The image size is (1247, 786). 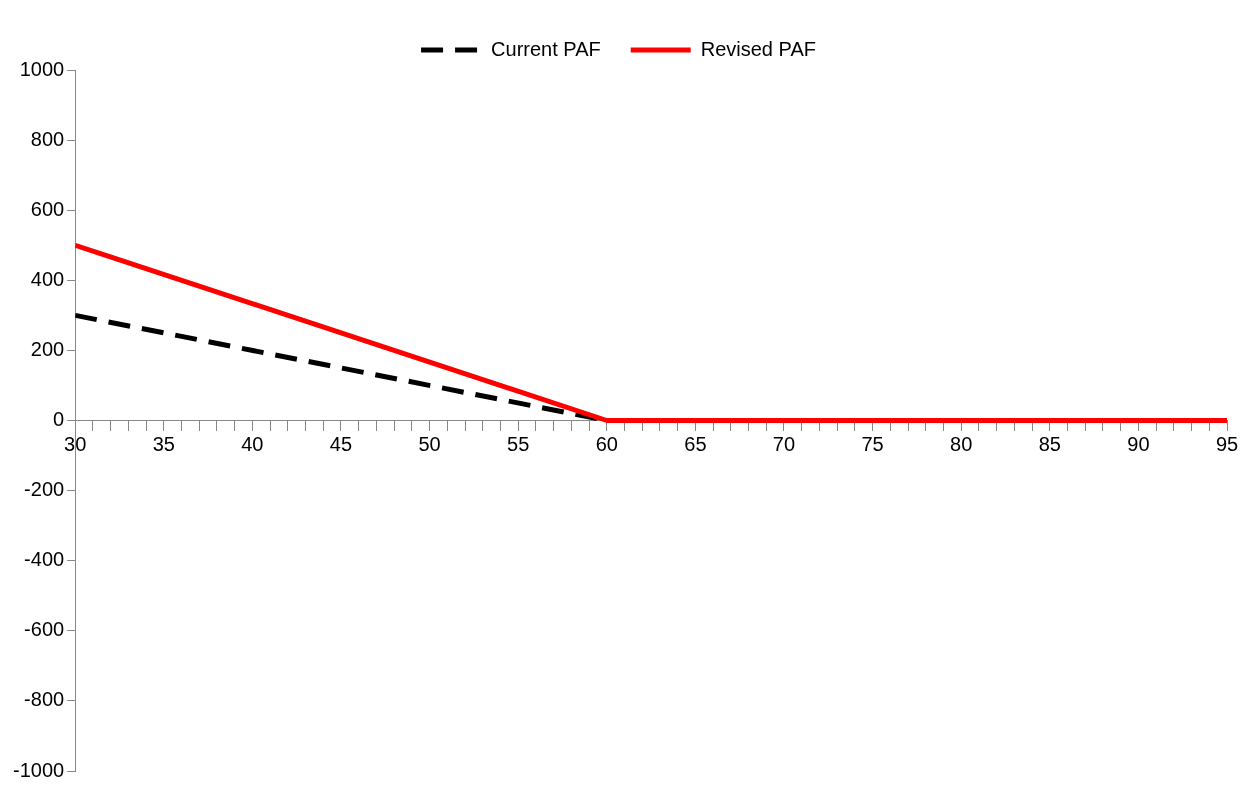 What do you see at coordinates (59, 419) in the screenshot?
I see `y-tick-label: 0` at bounding box center [59, 419].